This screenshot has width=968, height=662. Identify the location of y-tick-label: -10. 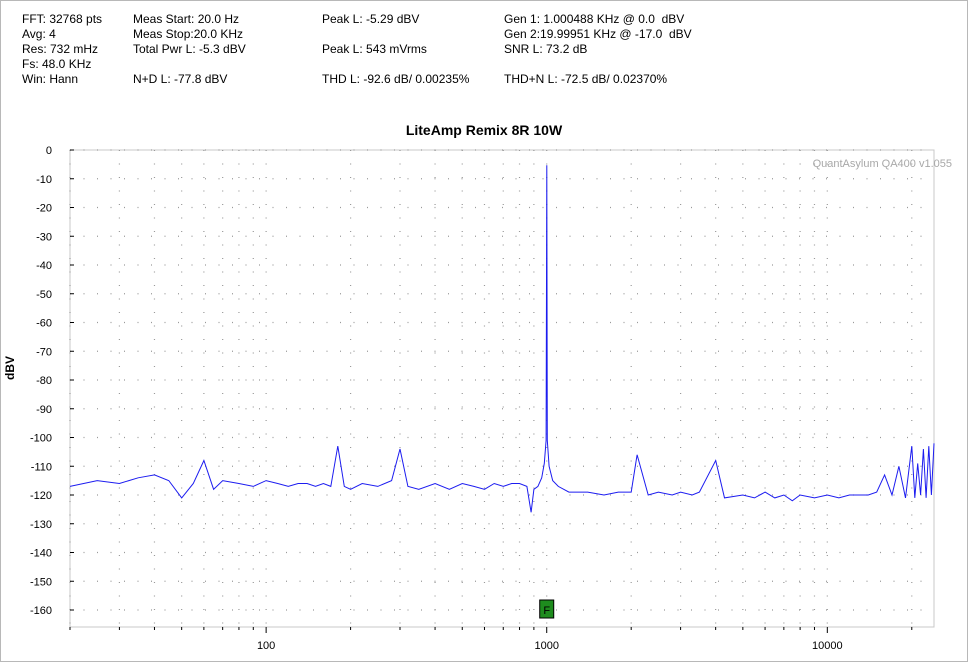
(44, 180).